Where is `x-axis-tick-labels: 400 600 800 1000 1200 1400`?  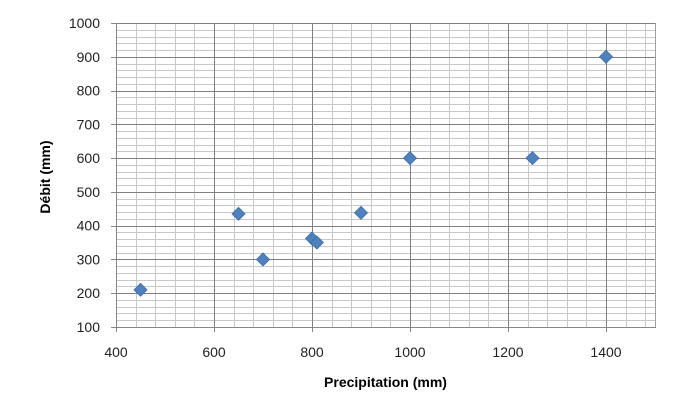
x-axis-tick-labels: 400 600 800 1000 1200 1400 is located at coordinates (362, 352).